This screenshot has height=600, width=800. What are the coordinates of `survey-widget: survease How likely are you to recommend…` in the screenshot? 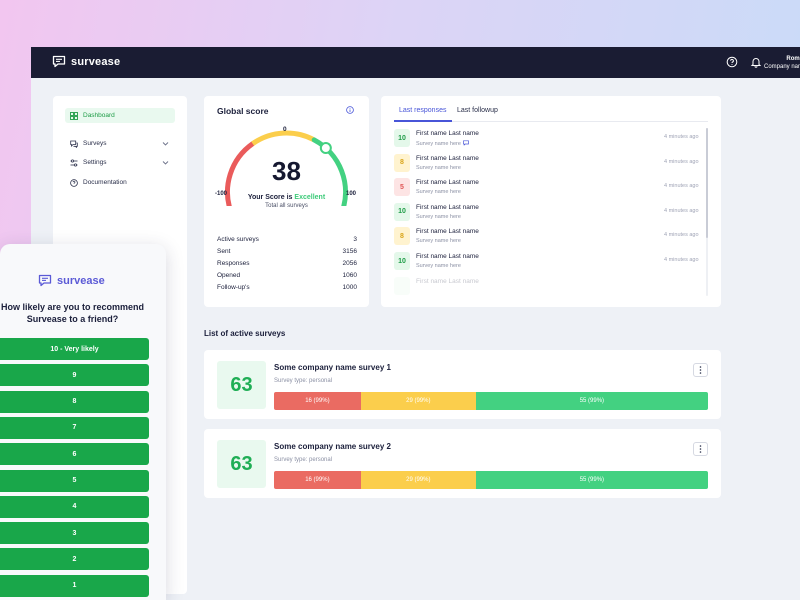 It's located at (83, 422).